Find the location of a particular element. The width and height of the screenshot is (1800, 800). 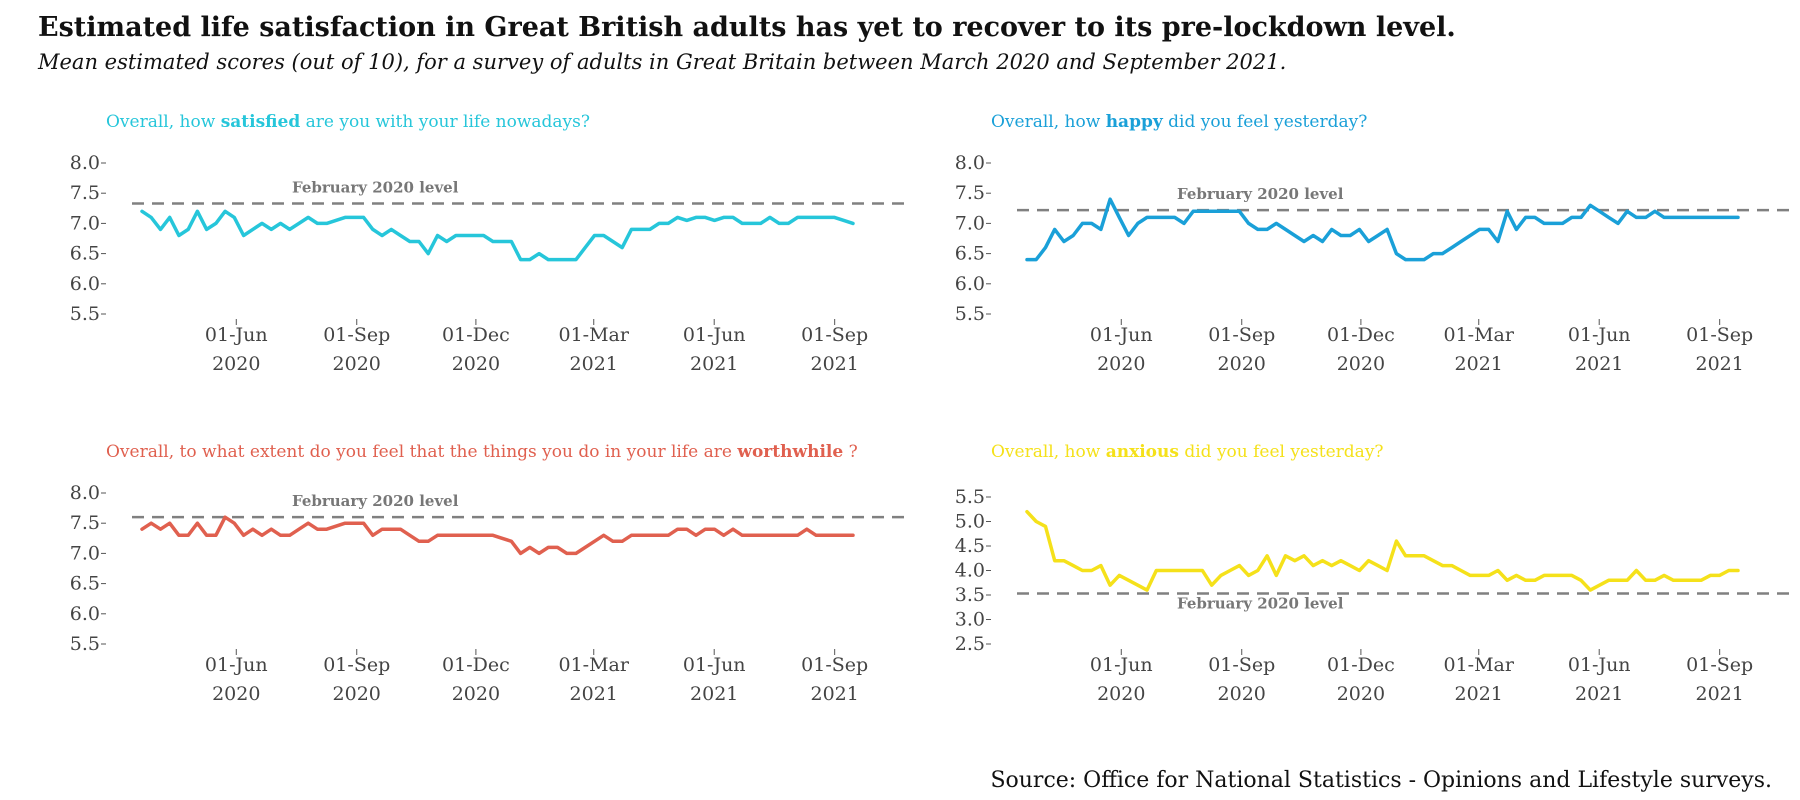

question-text: did you feel yesterday? is located at coordinates (1281, 452).